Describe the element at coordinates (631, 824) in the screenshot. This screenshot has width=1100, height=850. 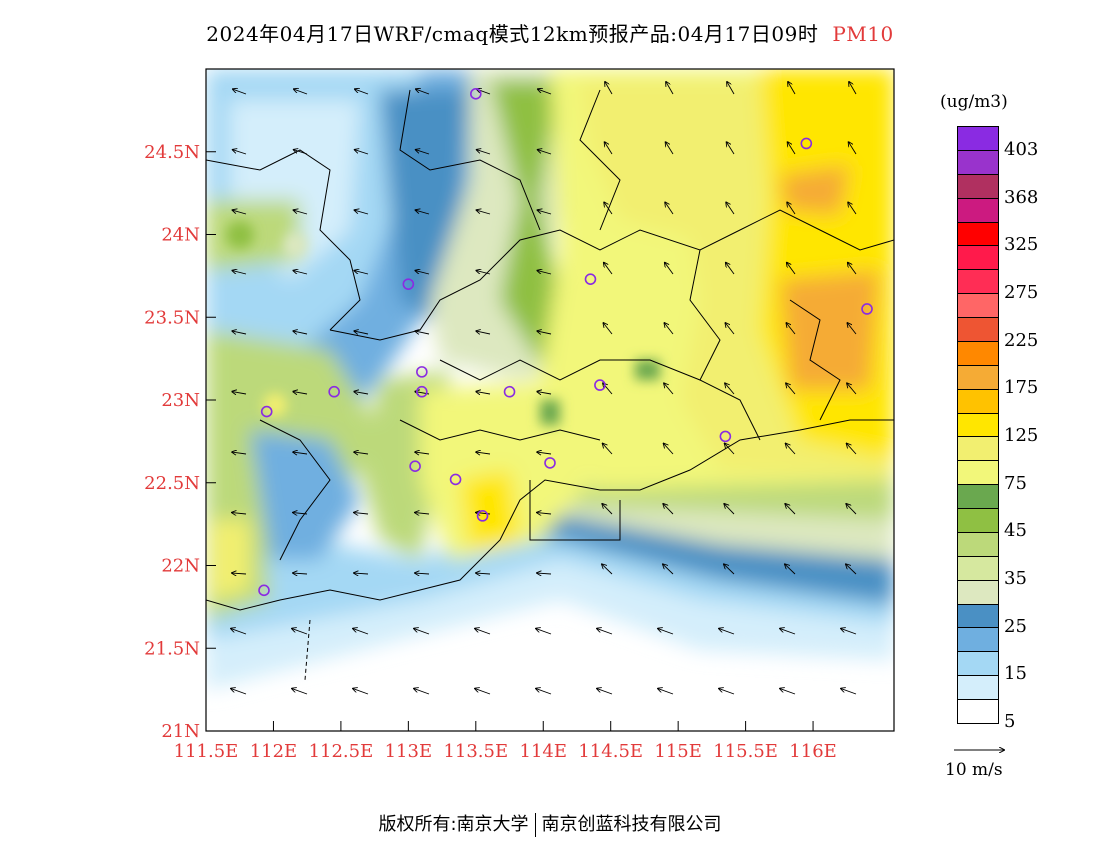
I see `copyright-right: 南京创蓝科技有限公司` at that location.